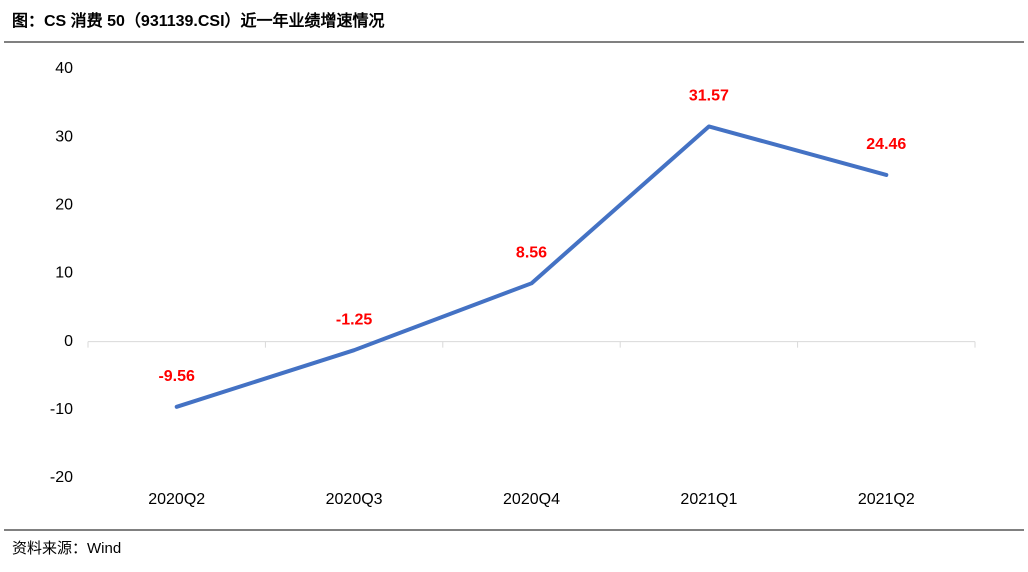 The width and height of the screenshot is (1028, 572). Describe the element at coordinates (198, 20) in the screenshot. I see `chart-title: 图：CS 消费 50（931139.CSI）近一年业绩增速情况` at that location.